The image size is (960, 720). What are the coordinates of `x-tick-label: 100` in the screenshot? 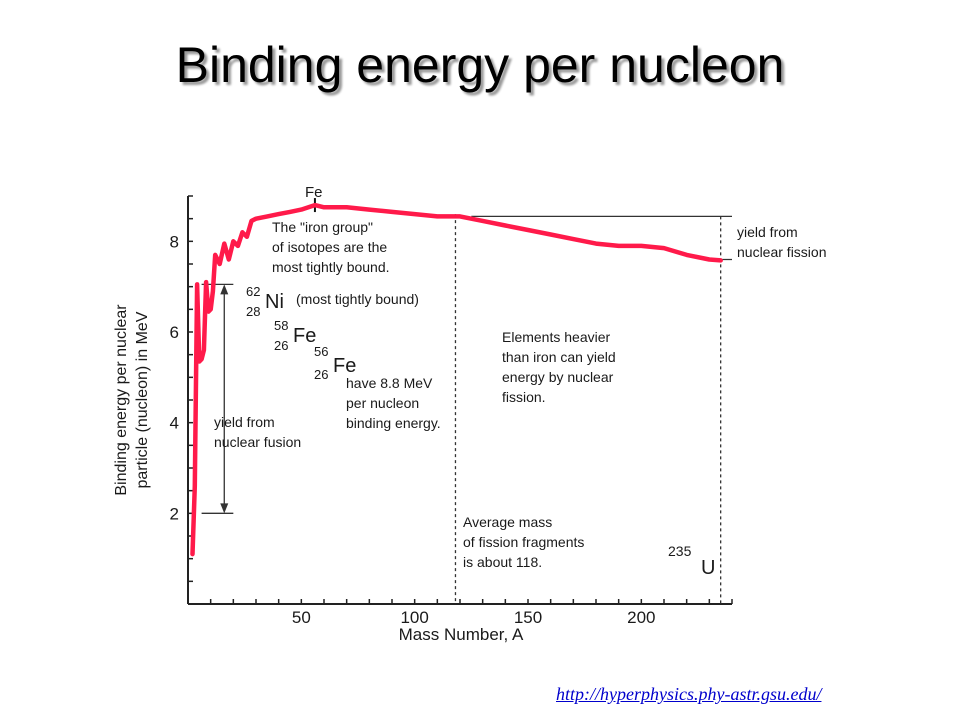 It's located at (414, 617).